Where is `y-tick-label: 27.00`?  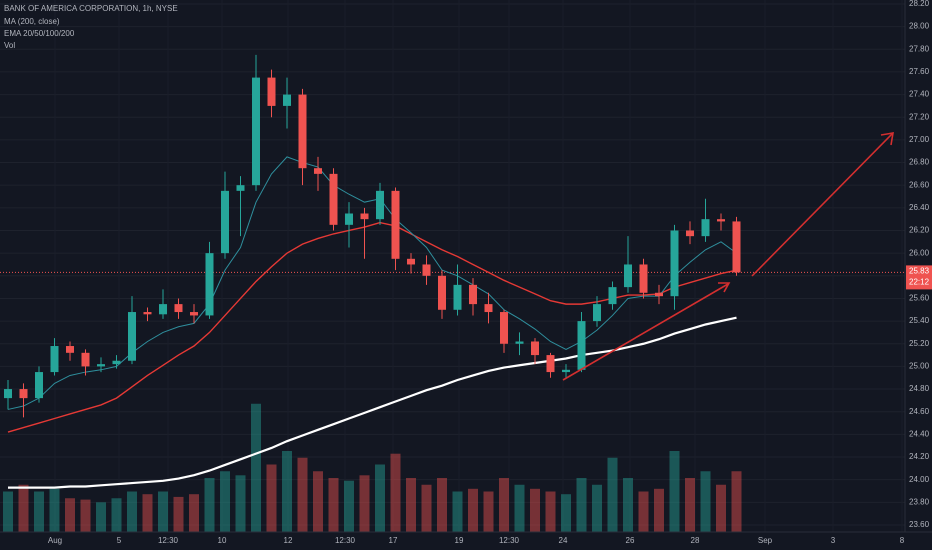
y-tick-label: 27.00 is located at coordinates (919, 139).